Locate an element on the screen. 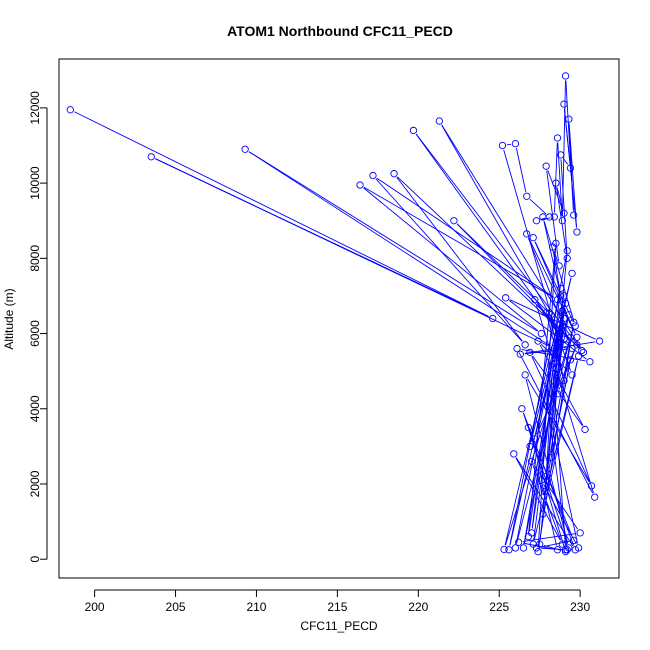 Image resolution: width=650 pixels, height=650 pixels. x-axis: 200 205 210 215 220 225 230 is located at coordinates (337, 601).